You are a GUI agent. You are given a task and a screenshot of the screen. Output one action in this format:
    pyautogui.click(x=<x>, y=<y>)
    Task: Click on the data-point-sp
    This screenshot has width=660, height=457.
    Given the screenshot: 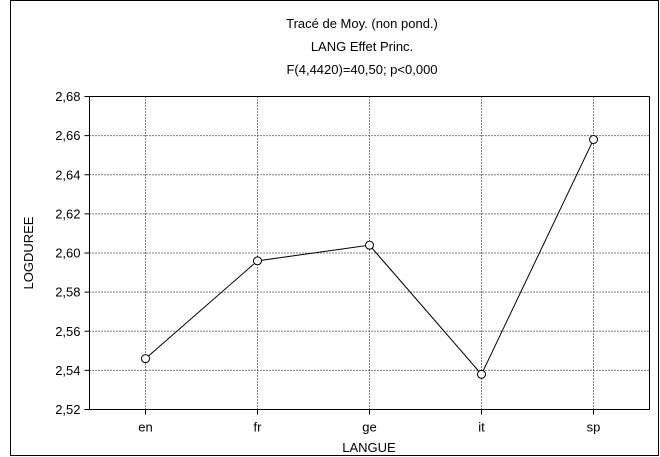 What is the action you would take?
    pyautogui.click(x=593, y=140)
    